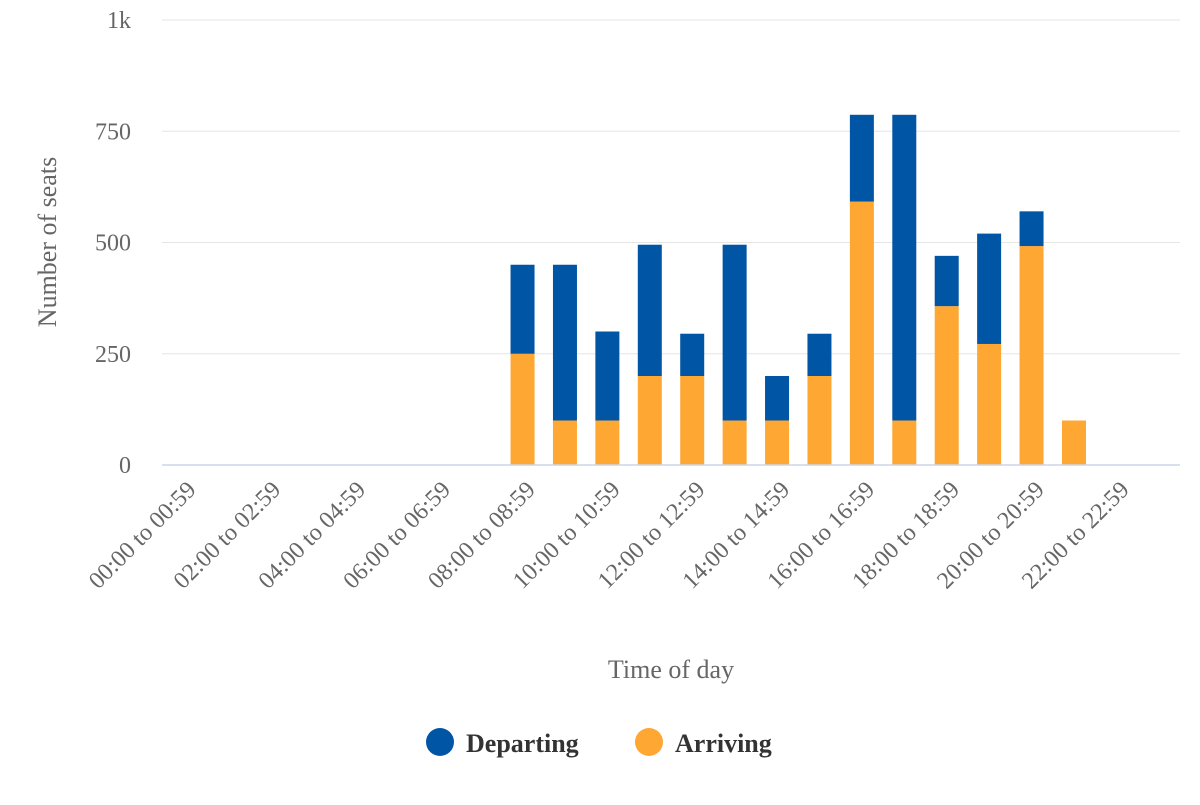 The height and width of the screenshot is (805, 1200). Describe the element at coordinates (113, 132) in the screenshot. I see `y-tick-label-3: 750` at that location.